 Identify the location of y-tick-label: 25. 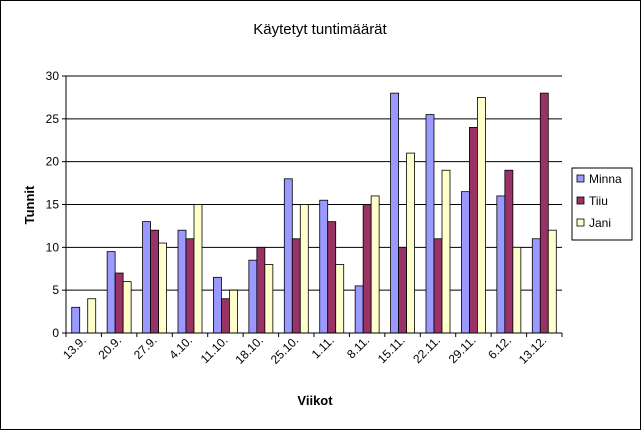
(53, 119).